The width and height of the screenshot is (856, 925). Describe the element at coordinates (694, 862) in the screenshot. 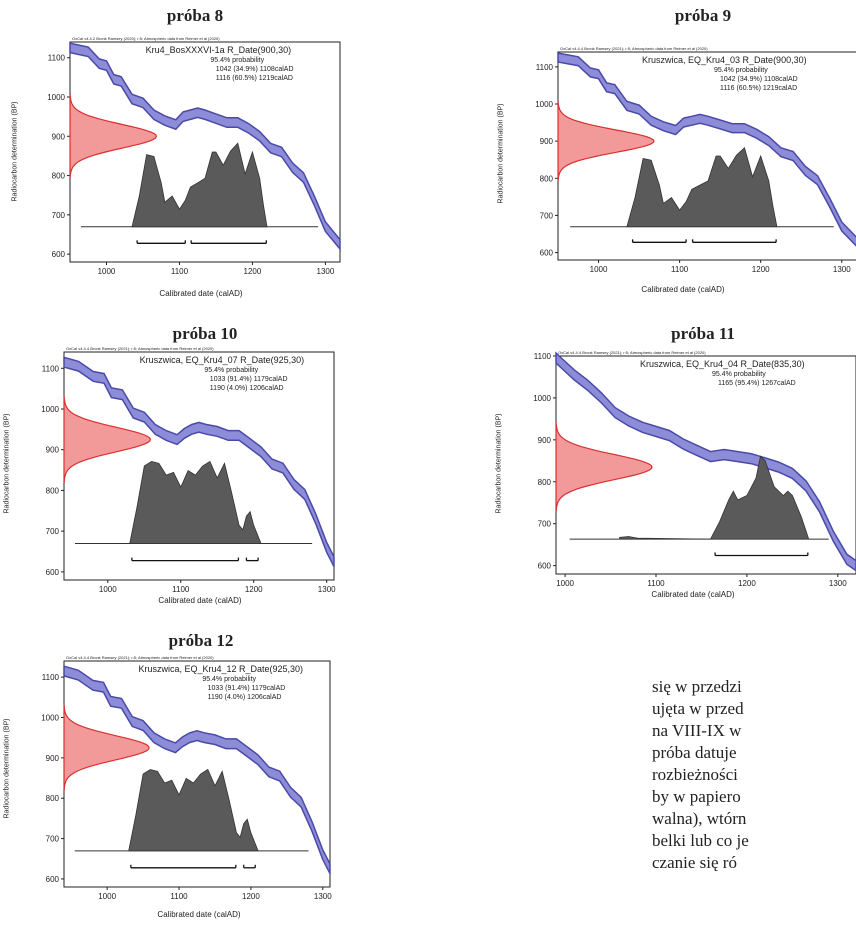

I see `text-line: czanie się ró` at that location.